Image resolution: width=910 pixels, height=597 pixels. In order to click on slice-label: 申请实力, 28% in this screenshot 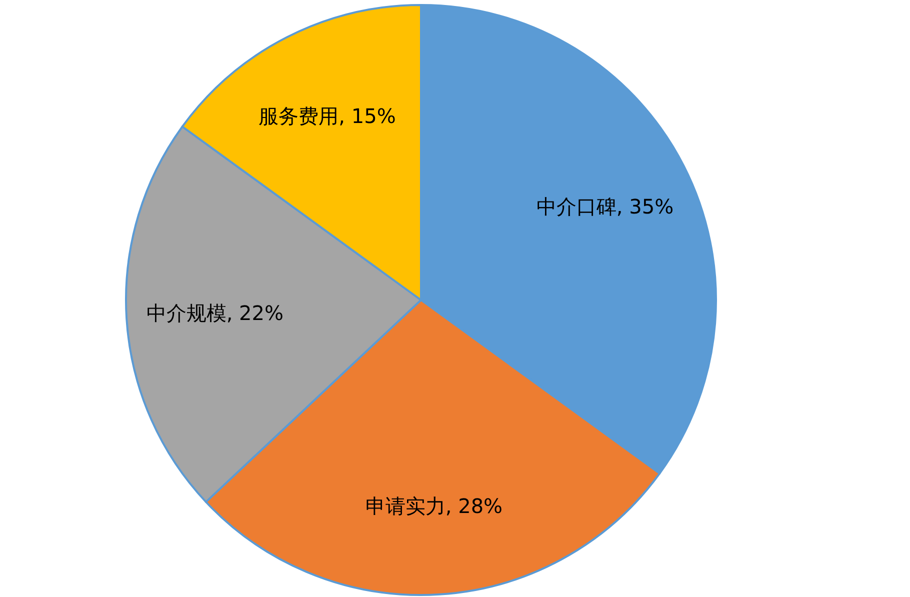, I will do `click(434, 506)`.